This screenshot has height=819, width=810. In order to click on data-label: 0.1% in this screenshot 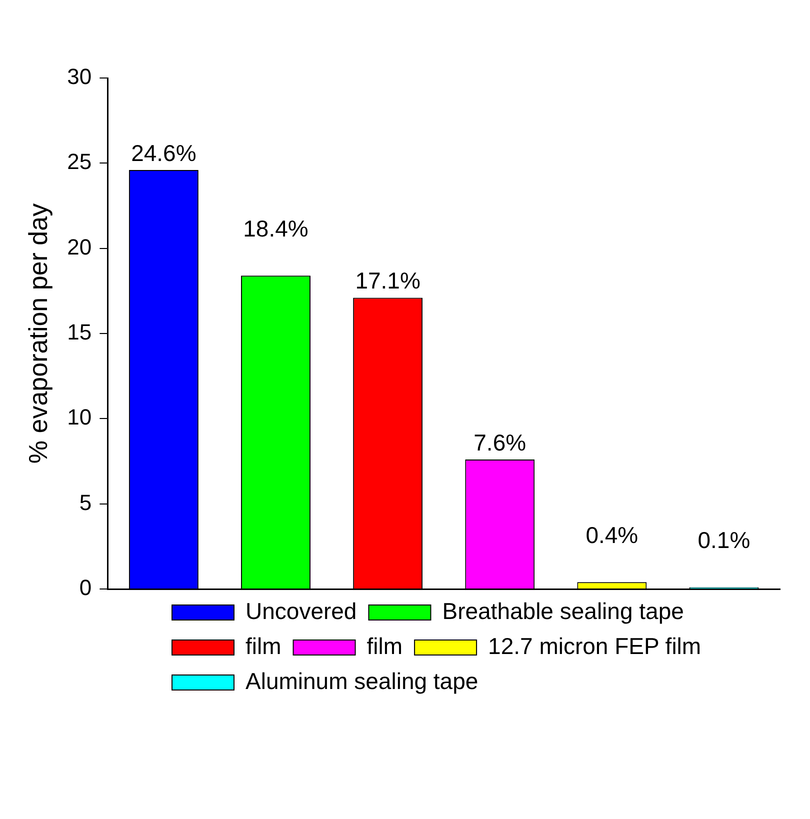, I will do `click(724, 540)`.